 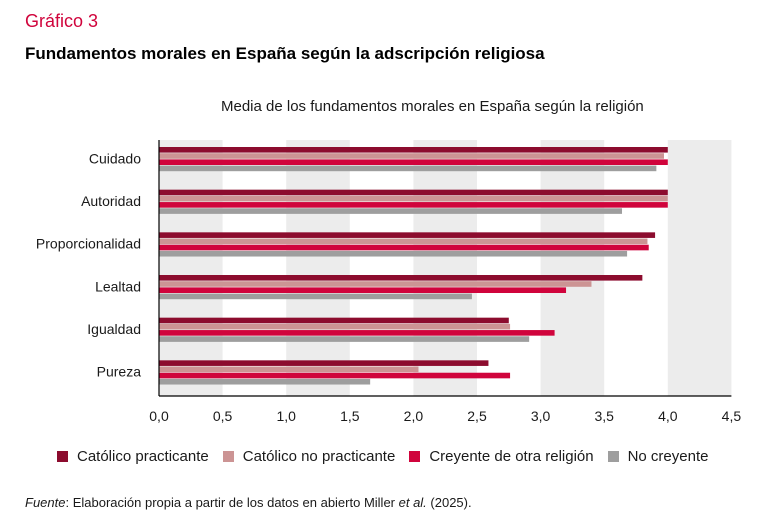 What do you see at coordinates (449, 502) in the screenshot?
I see `source-text-after: (2025).` at bounding box center [449, 502].